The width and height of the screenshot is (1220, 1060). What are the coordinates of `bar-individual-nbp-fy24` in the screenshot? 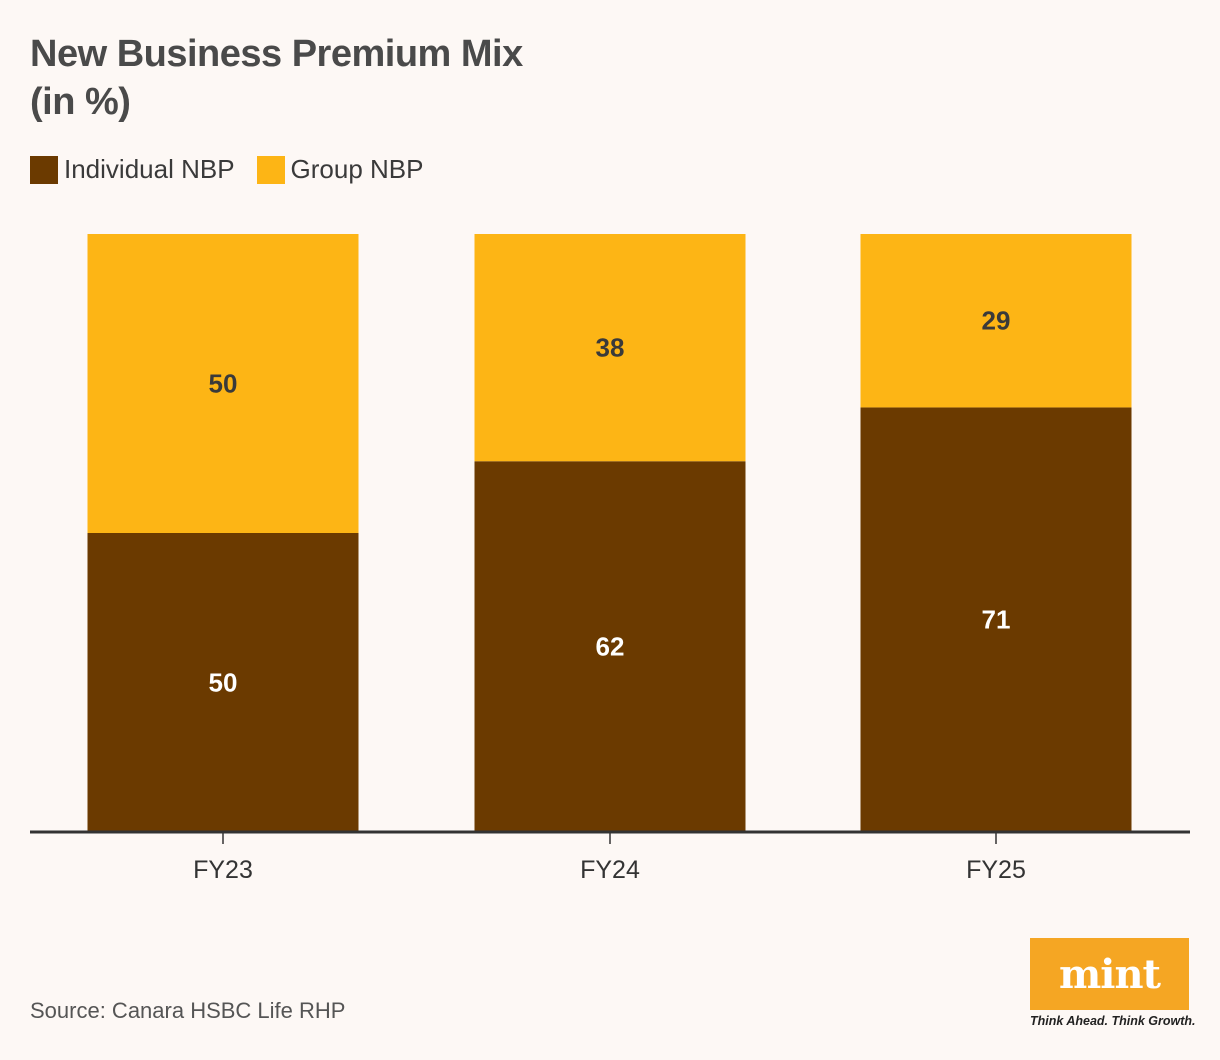 It's located at (610, 646).